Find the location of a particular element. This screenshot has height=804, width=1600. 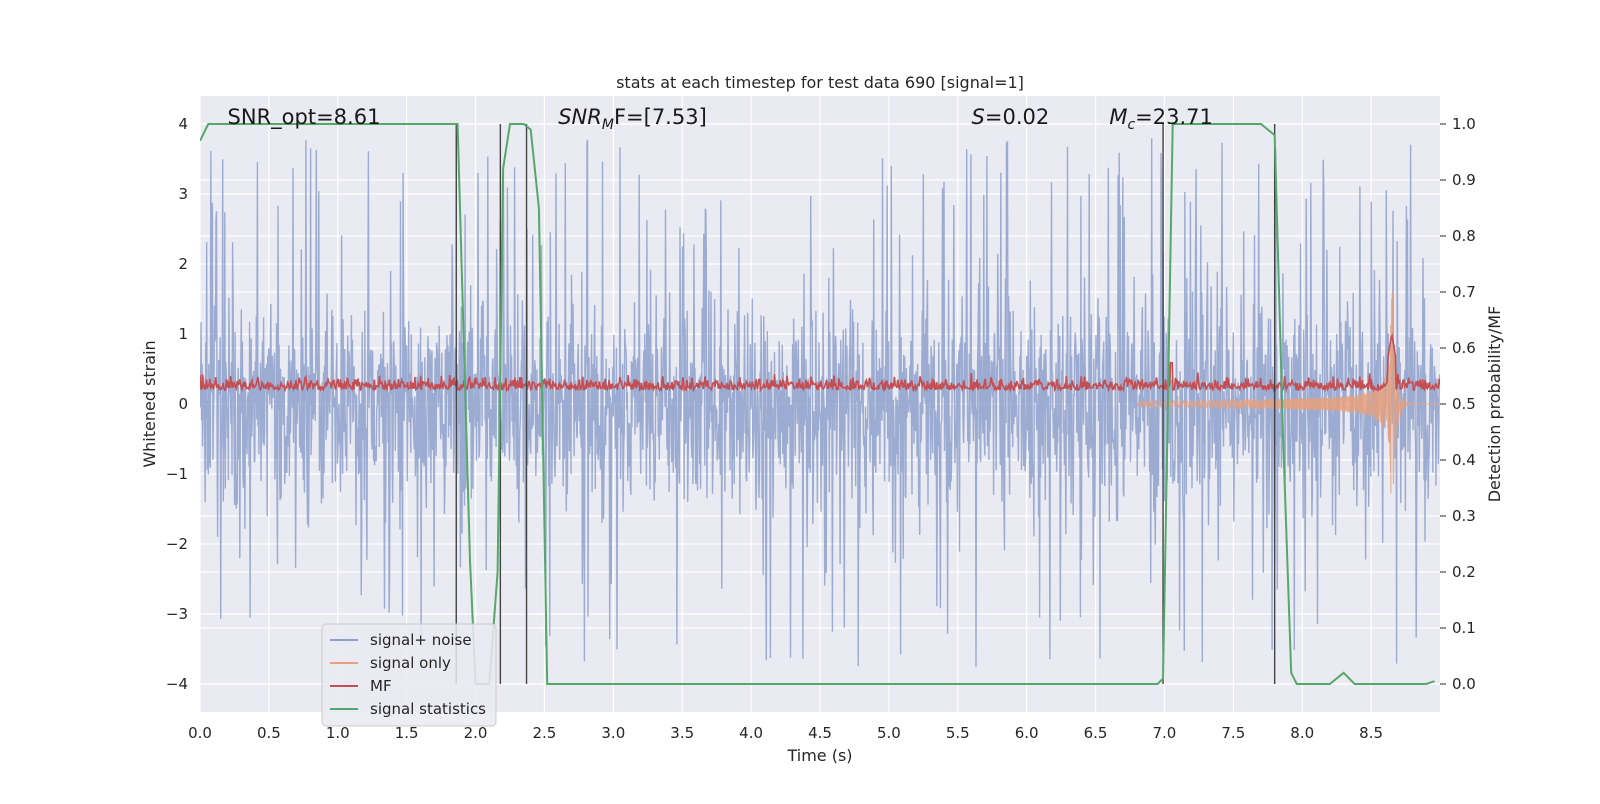

snr-mf-main: SNR is located at coordinates (580, 117).